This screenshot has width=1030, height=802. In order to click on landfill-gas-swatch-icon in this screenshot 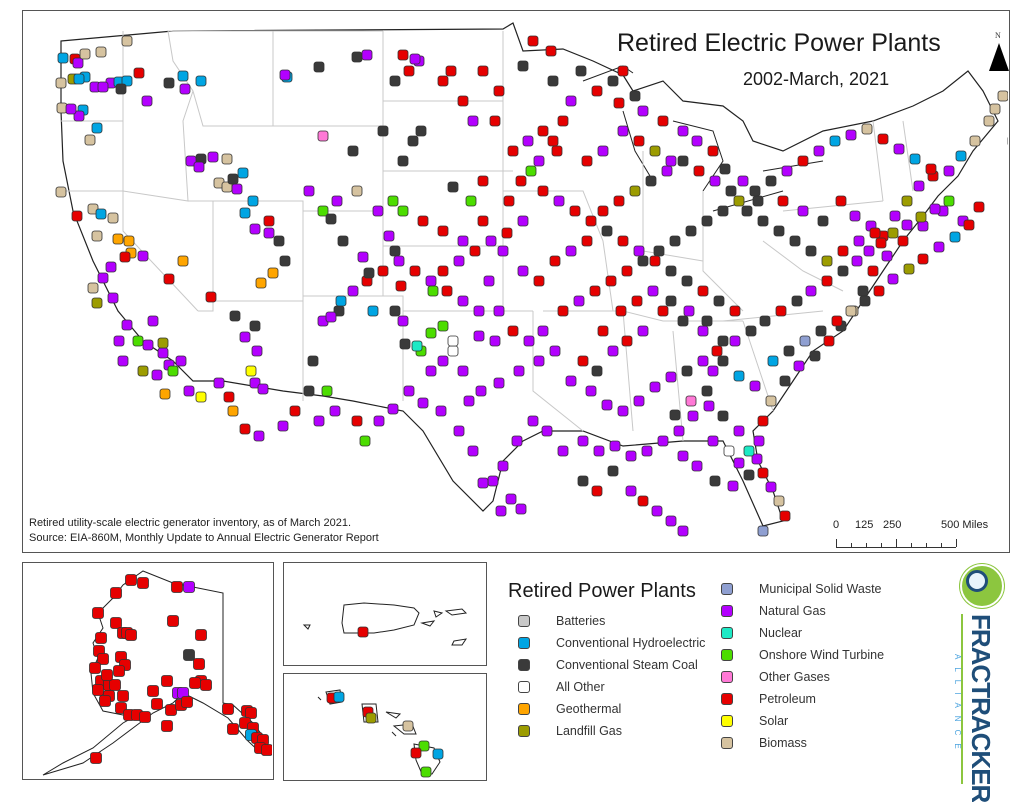, I will do `click(524, 731)`.